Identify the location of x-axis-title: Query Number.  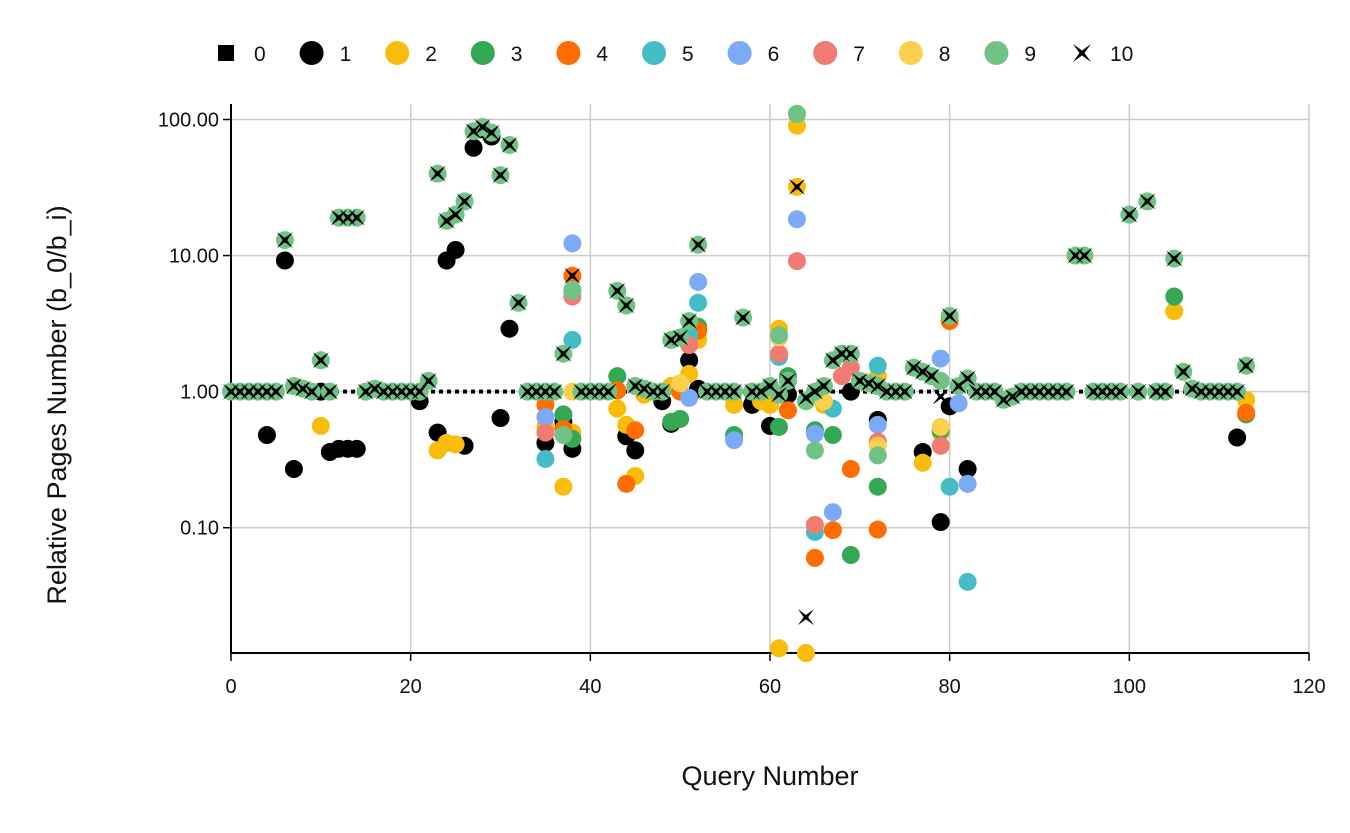
(769, 776).